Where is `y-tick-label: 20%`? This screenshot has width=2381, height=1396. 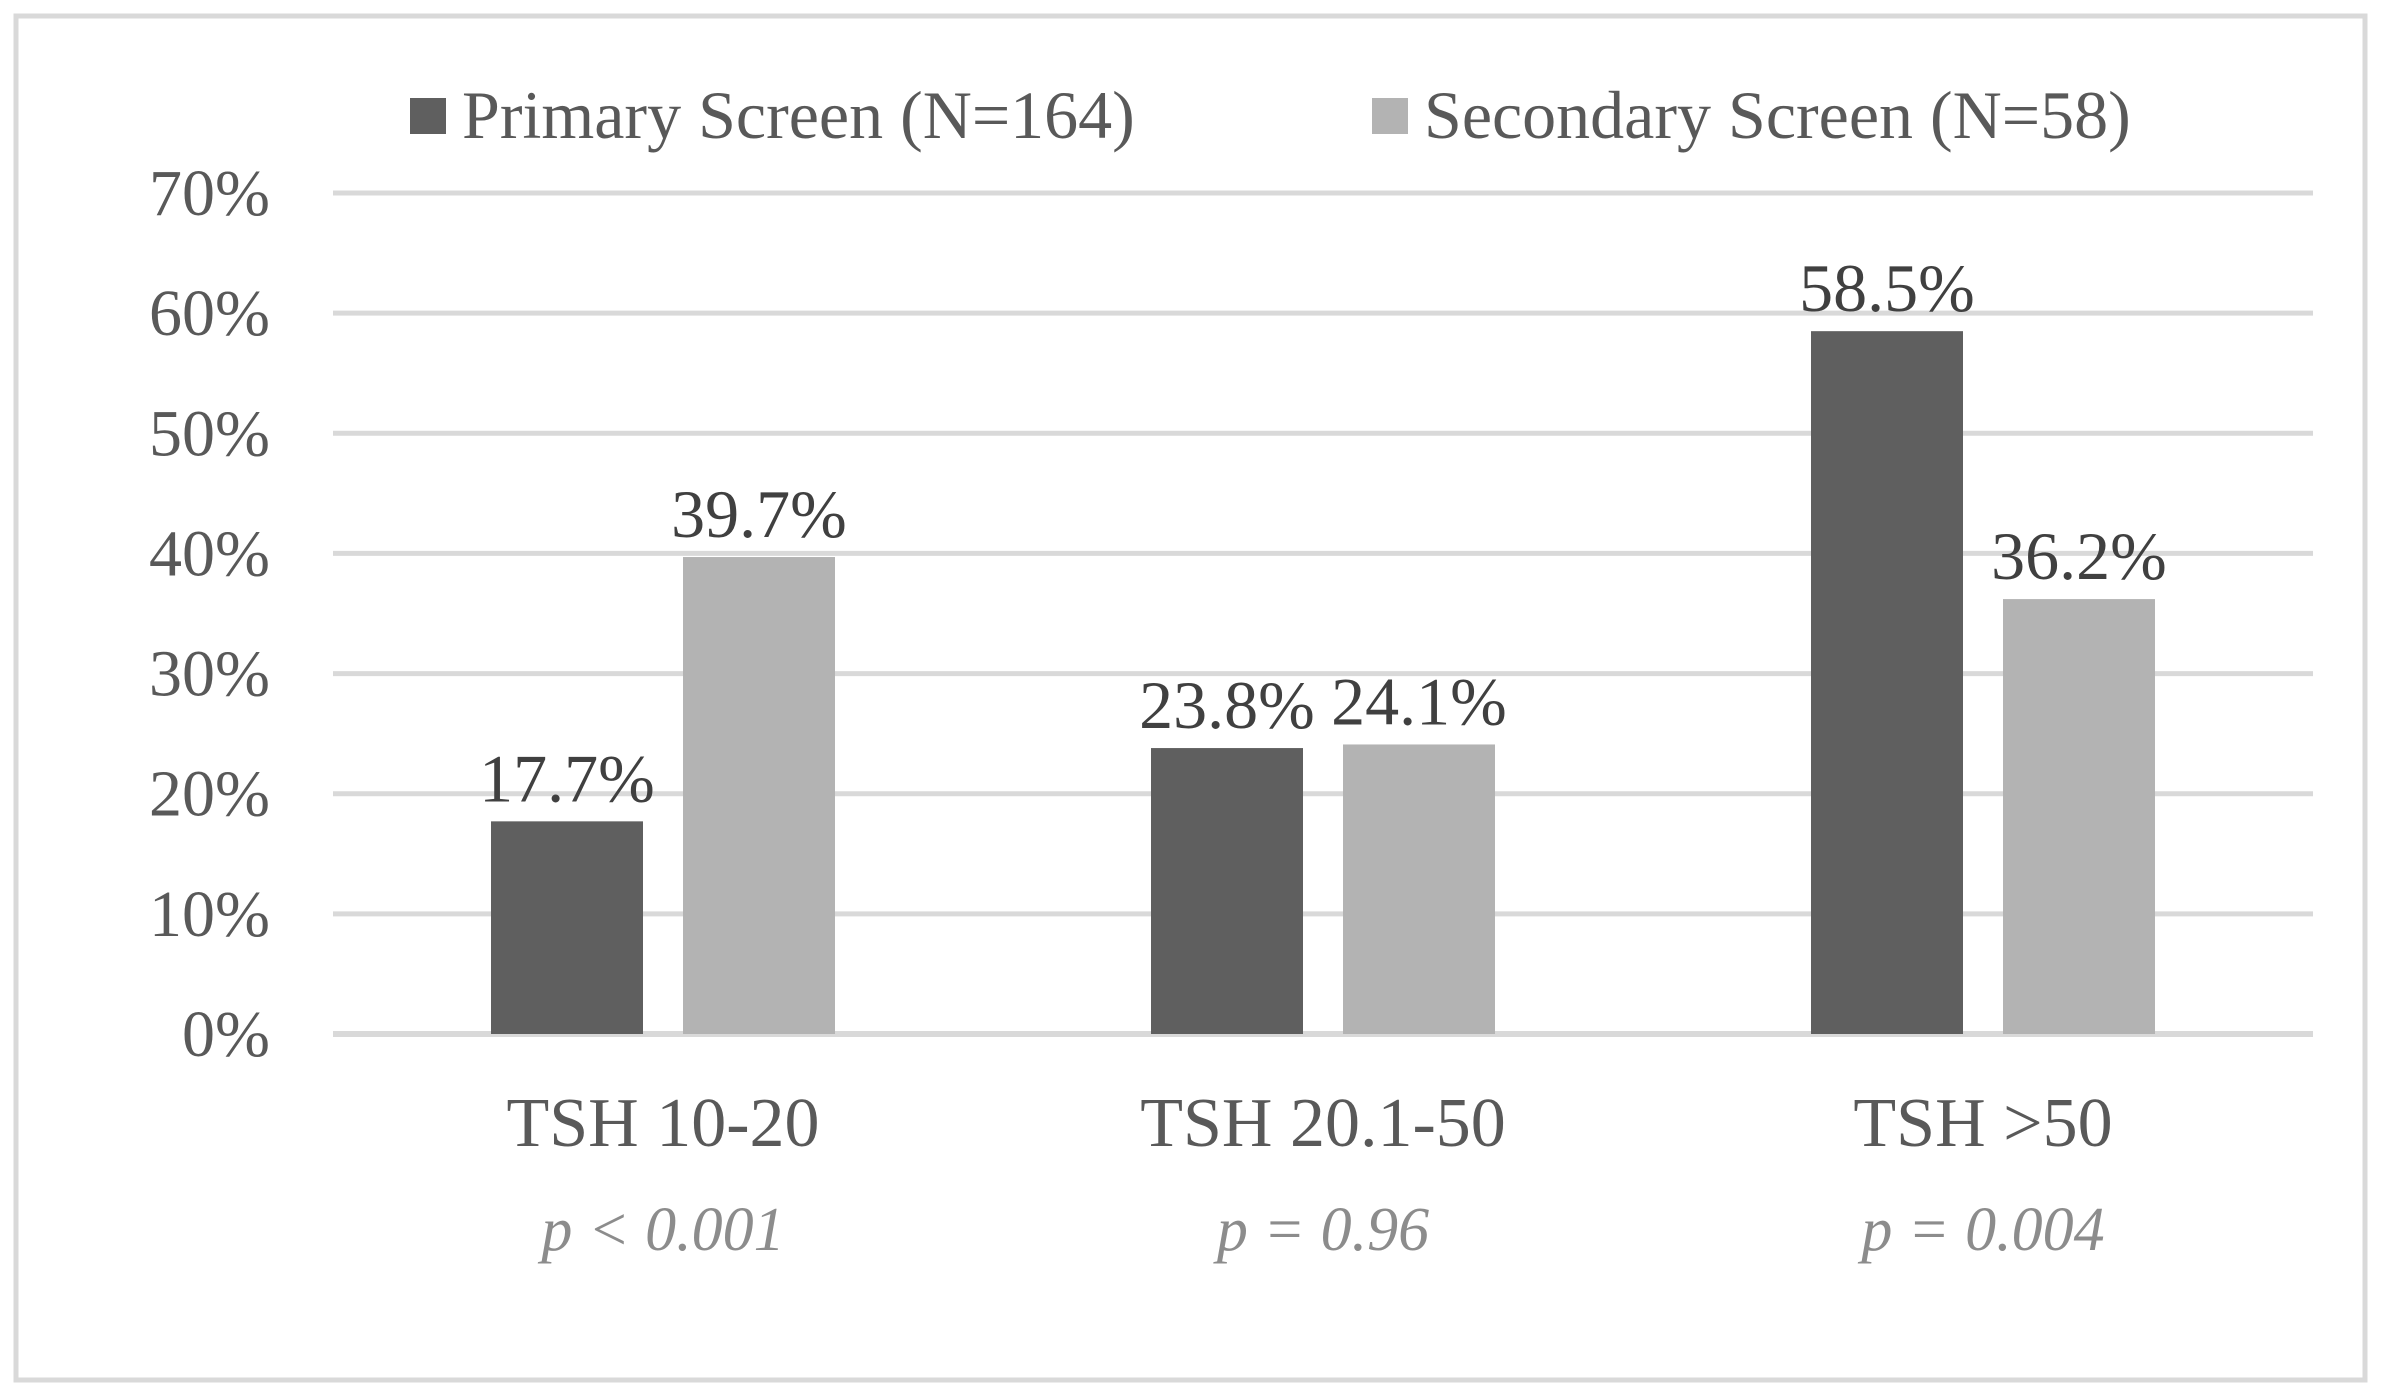 y-tick-label: 20% is located at coordinates (209, 794).